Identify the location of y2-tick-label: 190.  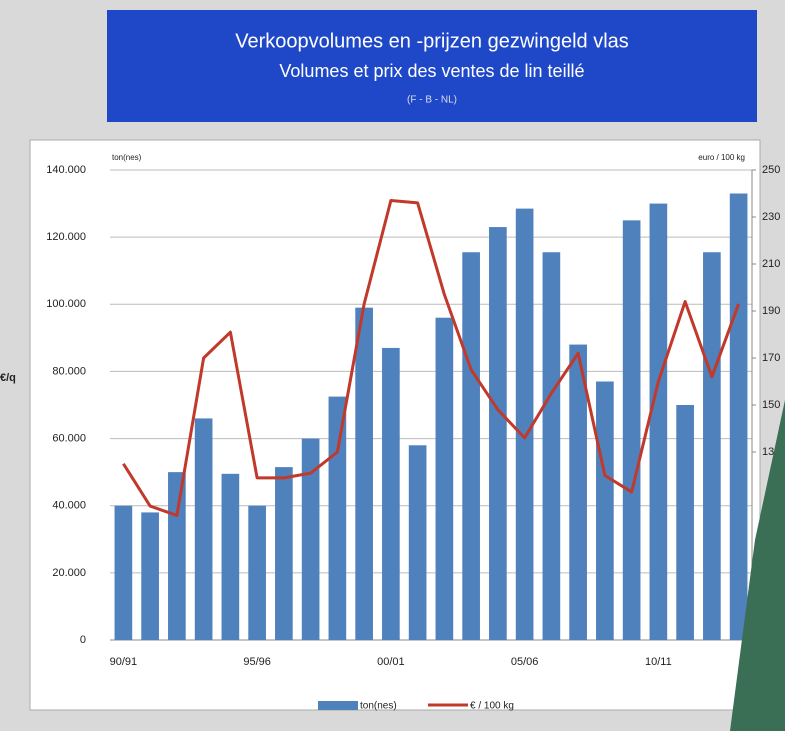
(771, 311).